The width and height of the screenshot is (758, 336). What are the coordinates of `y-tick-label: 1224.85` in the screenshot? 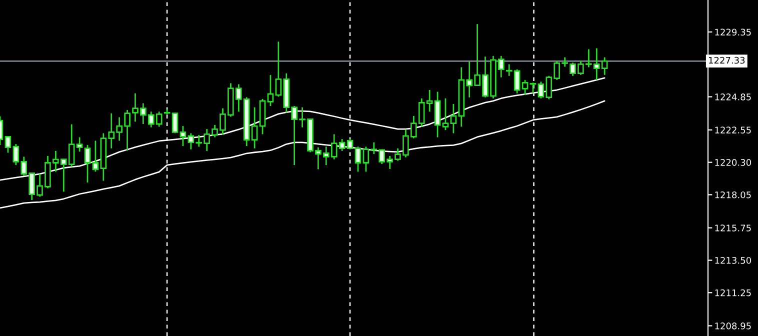 It's located at (733, 97).